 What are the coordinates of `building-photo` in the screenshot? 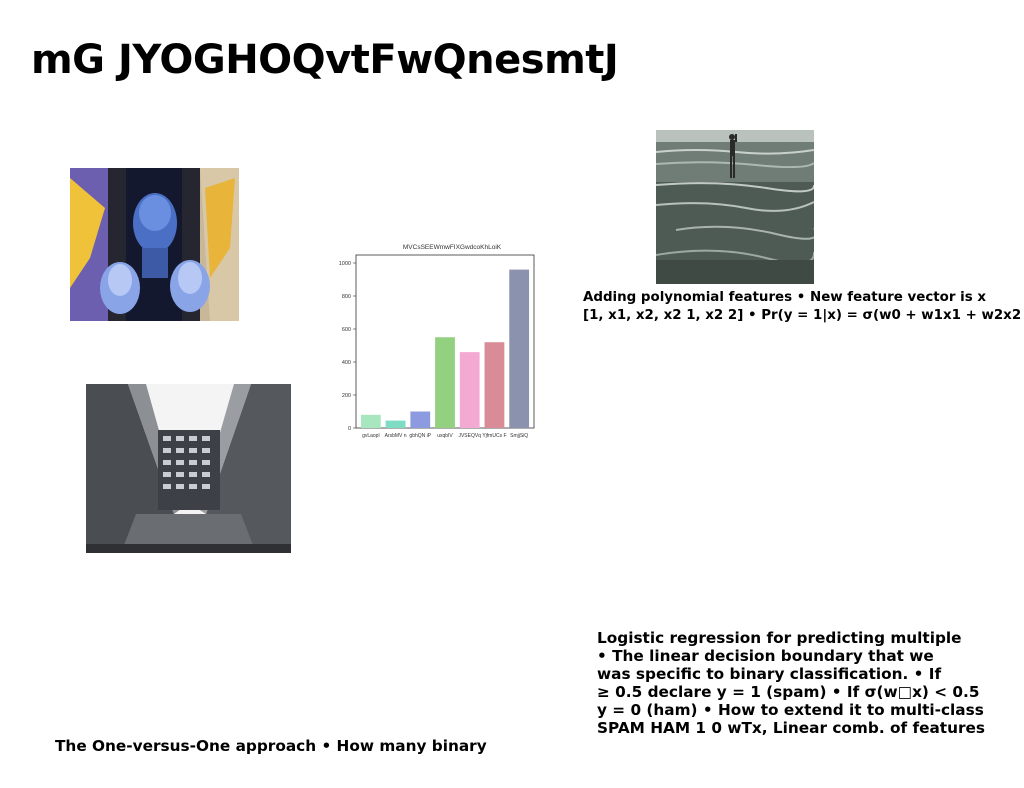 It's located at (188, 468).